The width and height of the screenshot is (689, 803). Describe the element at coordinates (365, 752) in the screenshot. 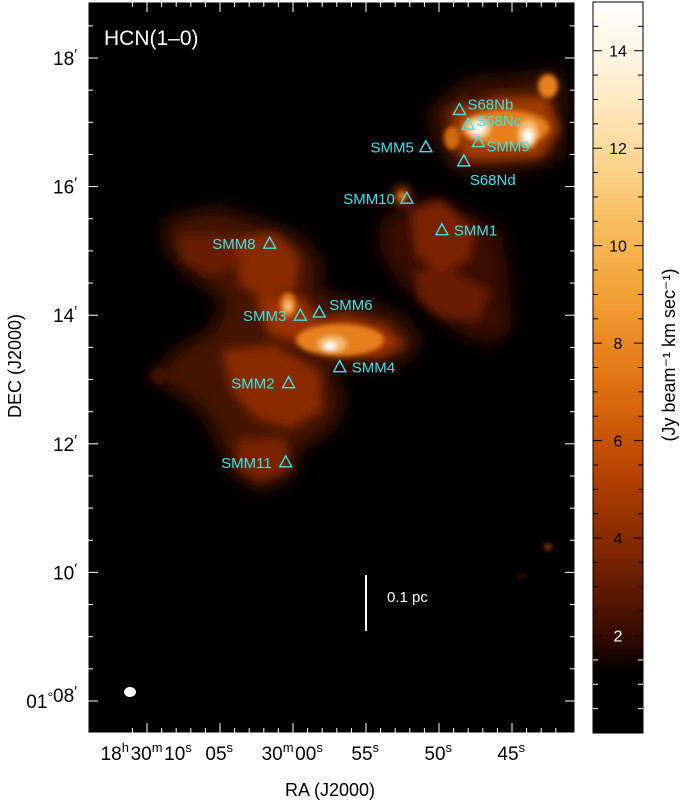

I see `x-tick-label: 55s` at that location.